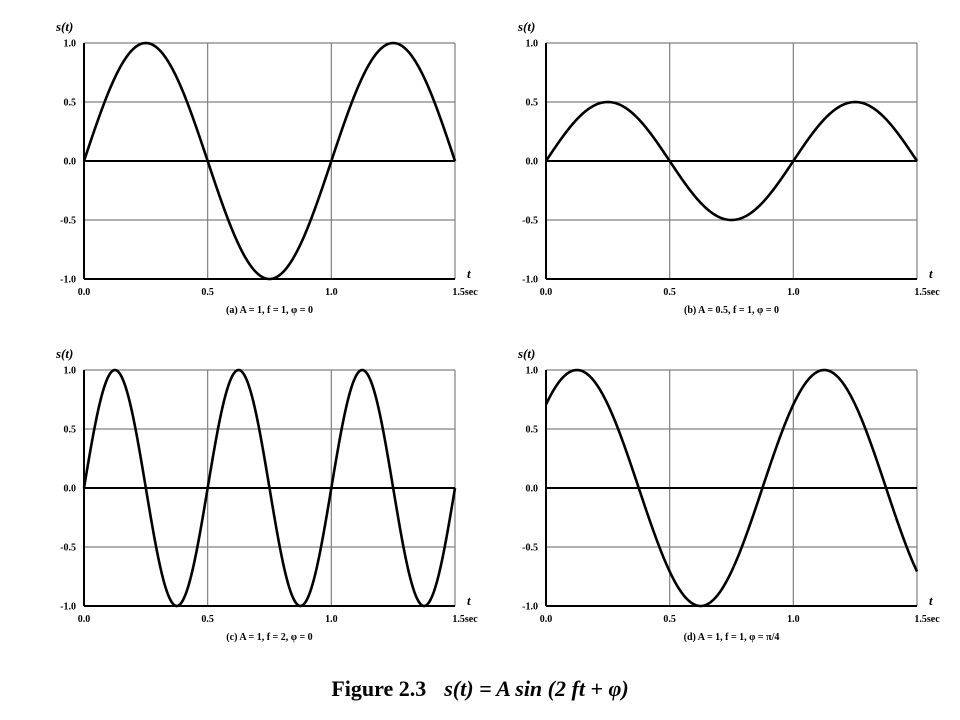 The height and width of the screenshot is (720, 960). What do you see at coordinates (536, 688) in the screenshot?
I see `figure-equation: s(t) = A sin (2 ft + φ)` at bounding box center [536, 688].